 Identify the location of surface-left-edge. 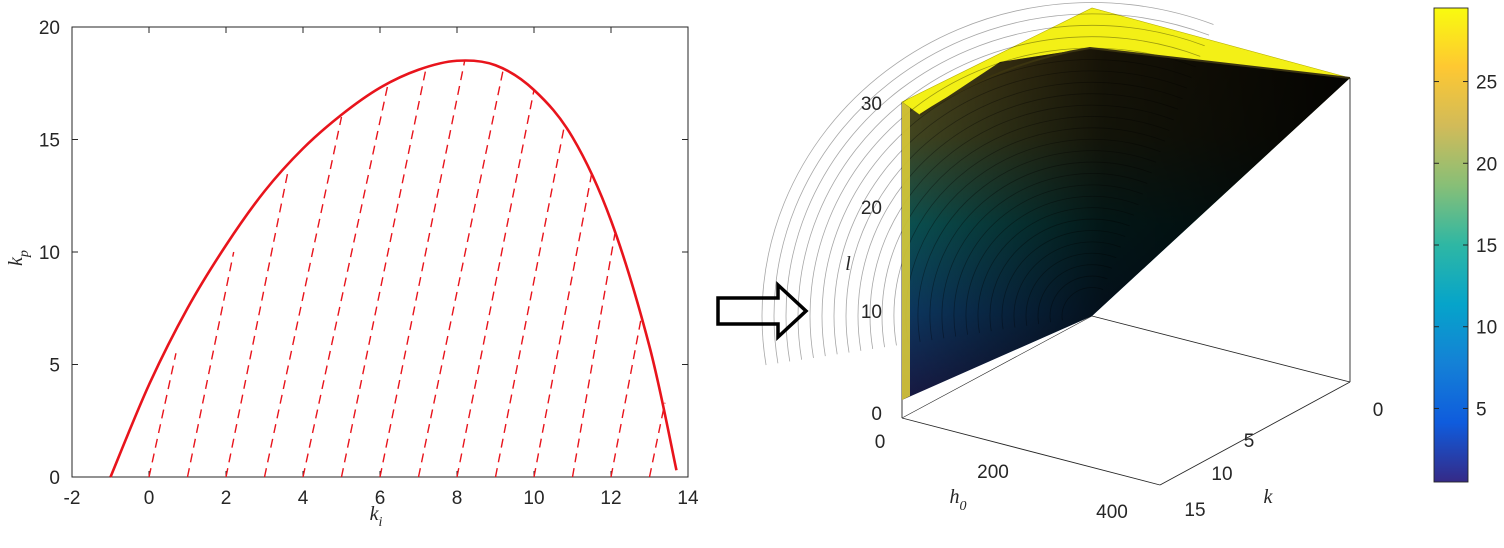
(906, 251).